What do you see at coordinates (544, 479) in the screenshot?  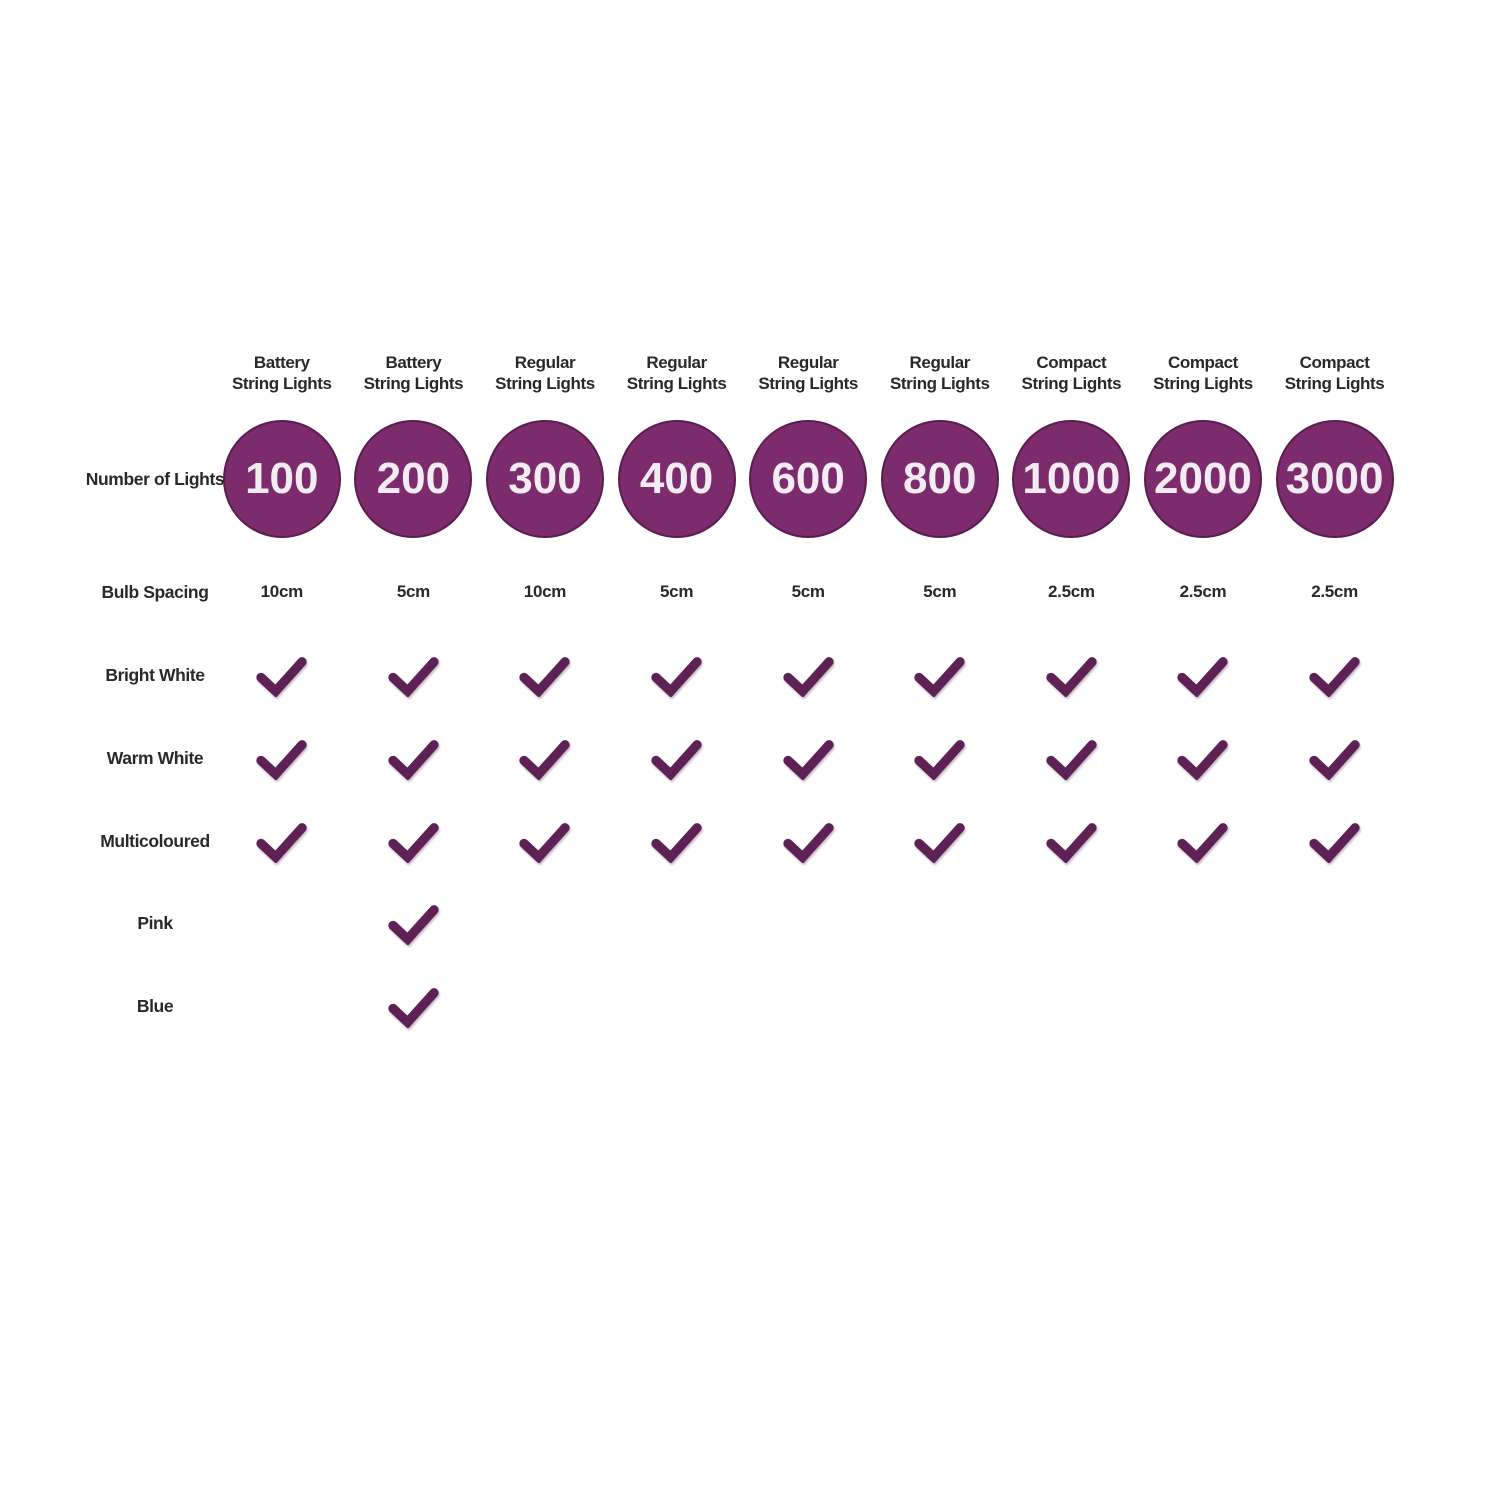 I see `number-of-lights-badge: 300` at bounding box center [544, 479].